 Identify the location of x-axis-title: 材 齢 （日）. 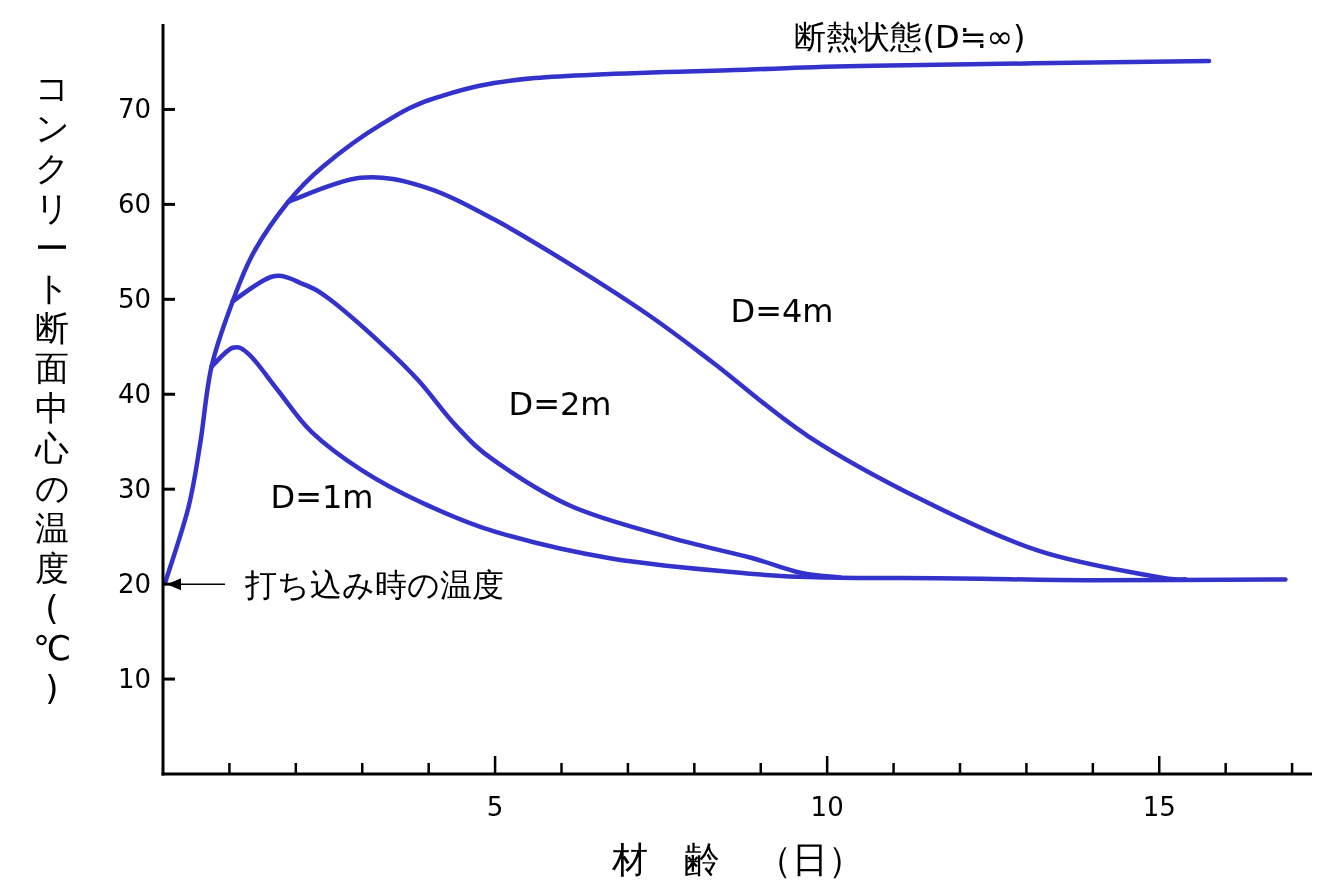
(737, 859).